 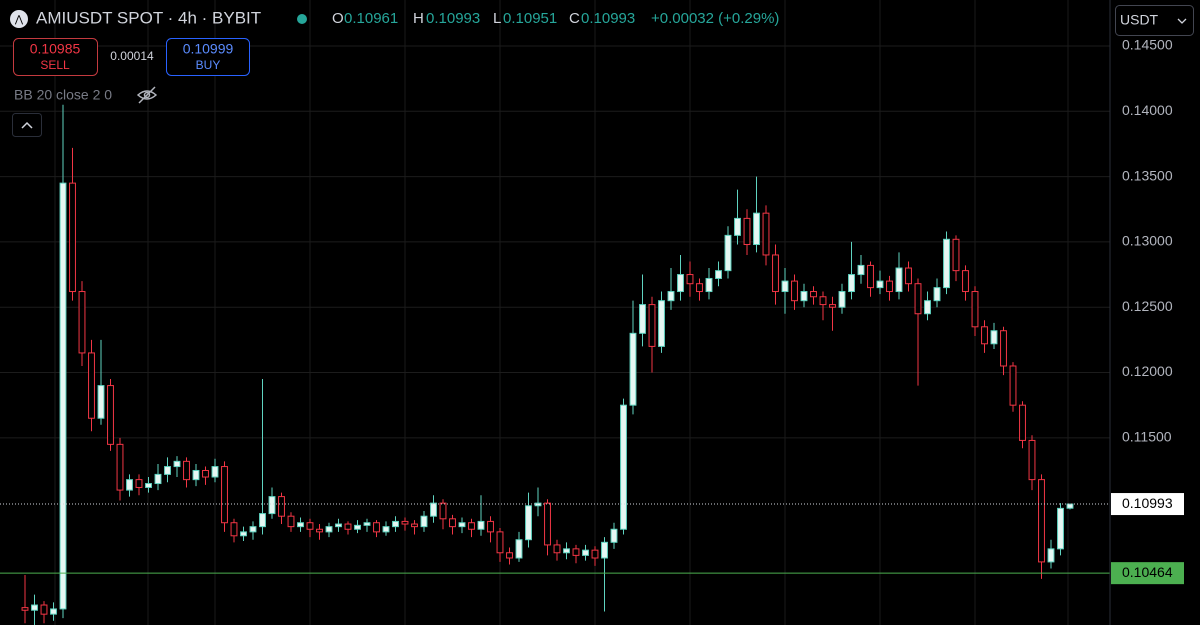 What do you see at coordinates (1147, 437) in the screenshot?
I see `y-tick-label: 0.11500` at bounding box center [1147, 437].